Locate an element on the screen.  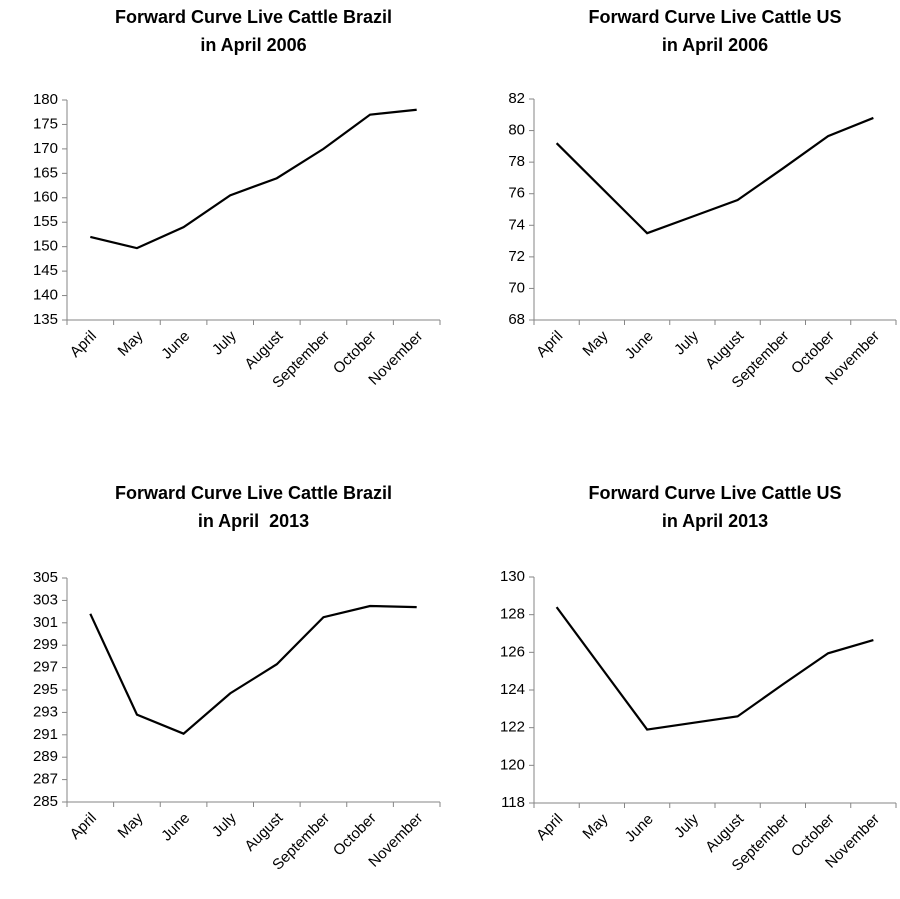
y-tick-label: 295 is located at coordinates (45, 689).